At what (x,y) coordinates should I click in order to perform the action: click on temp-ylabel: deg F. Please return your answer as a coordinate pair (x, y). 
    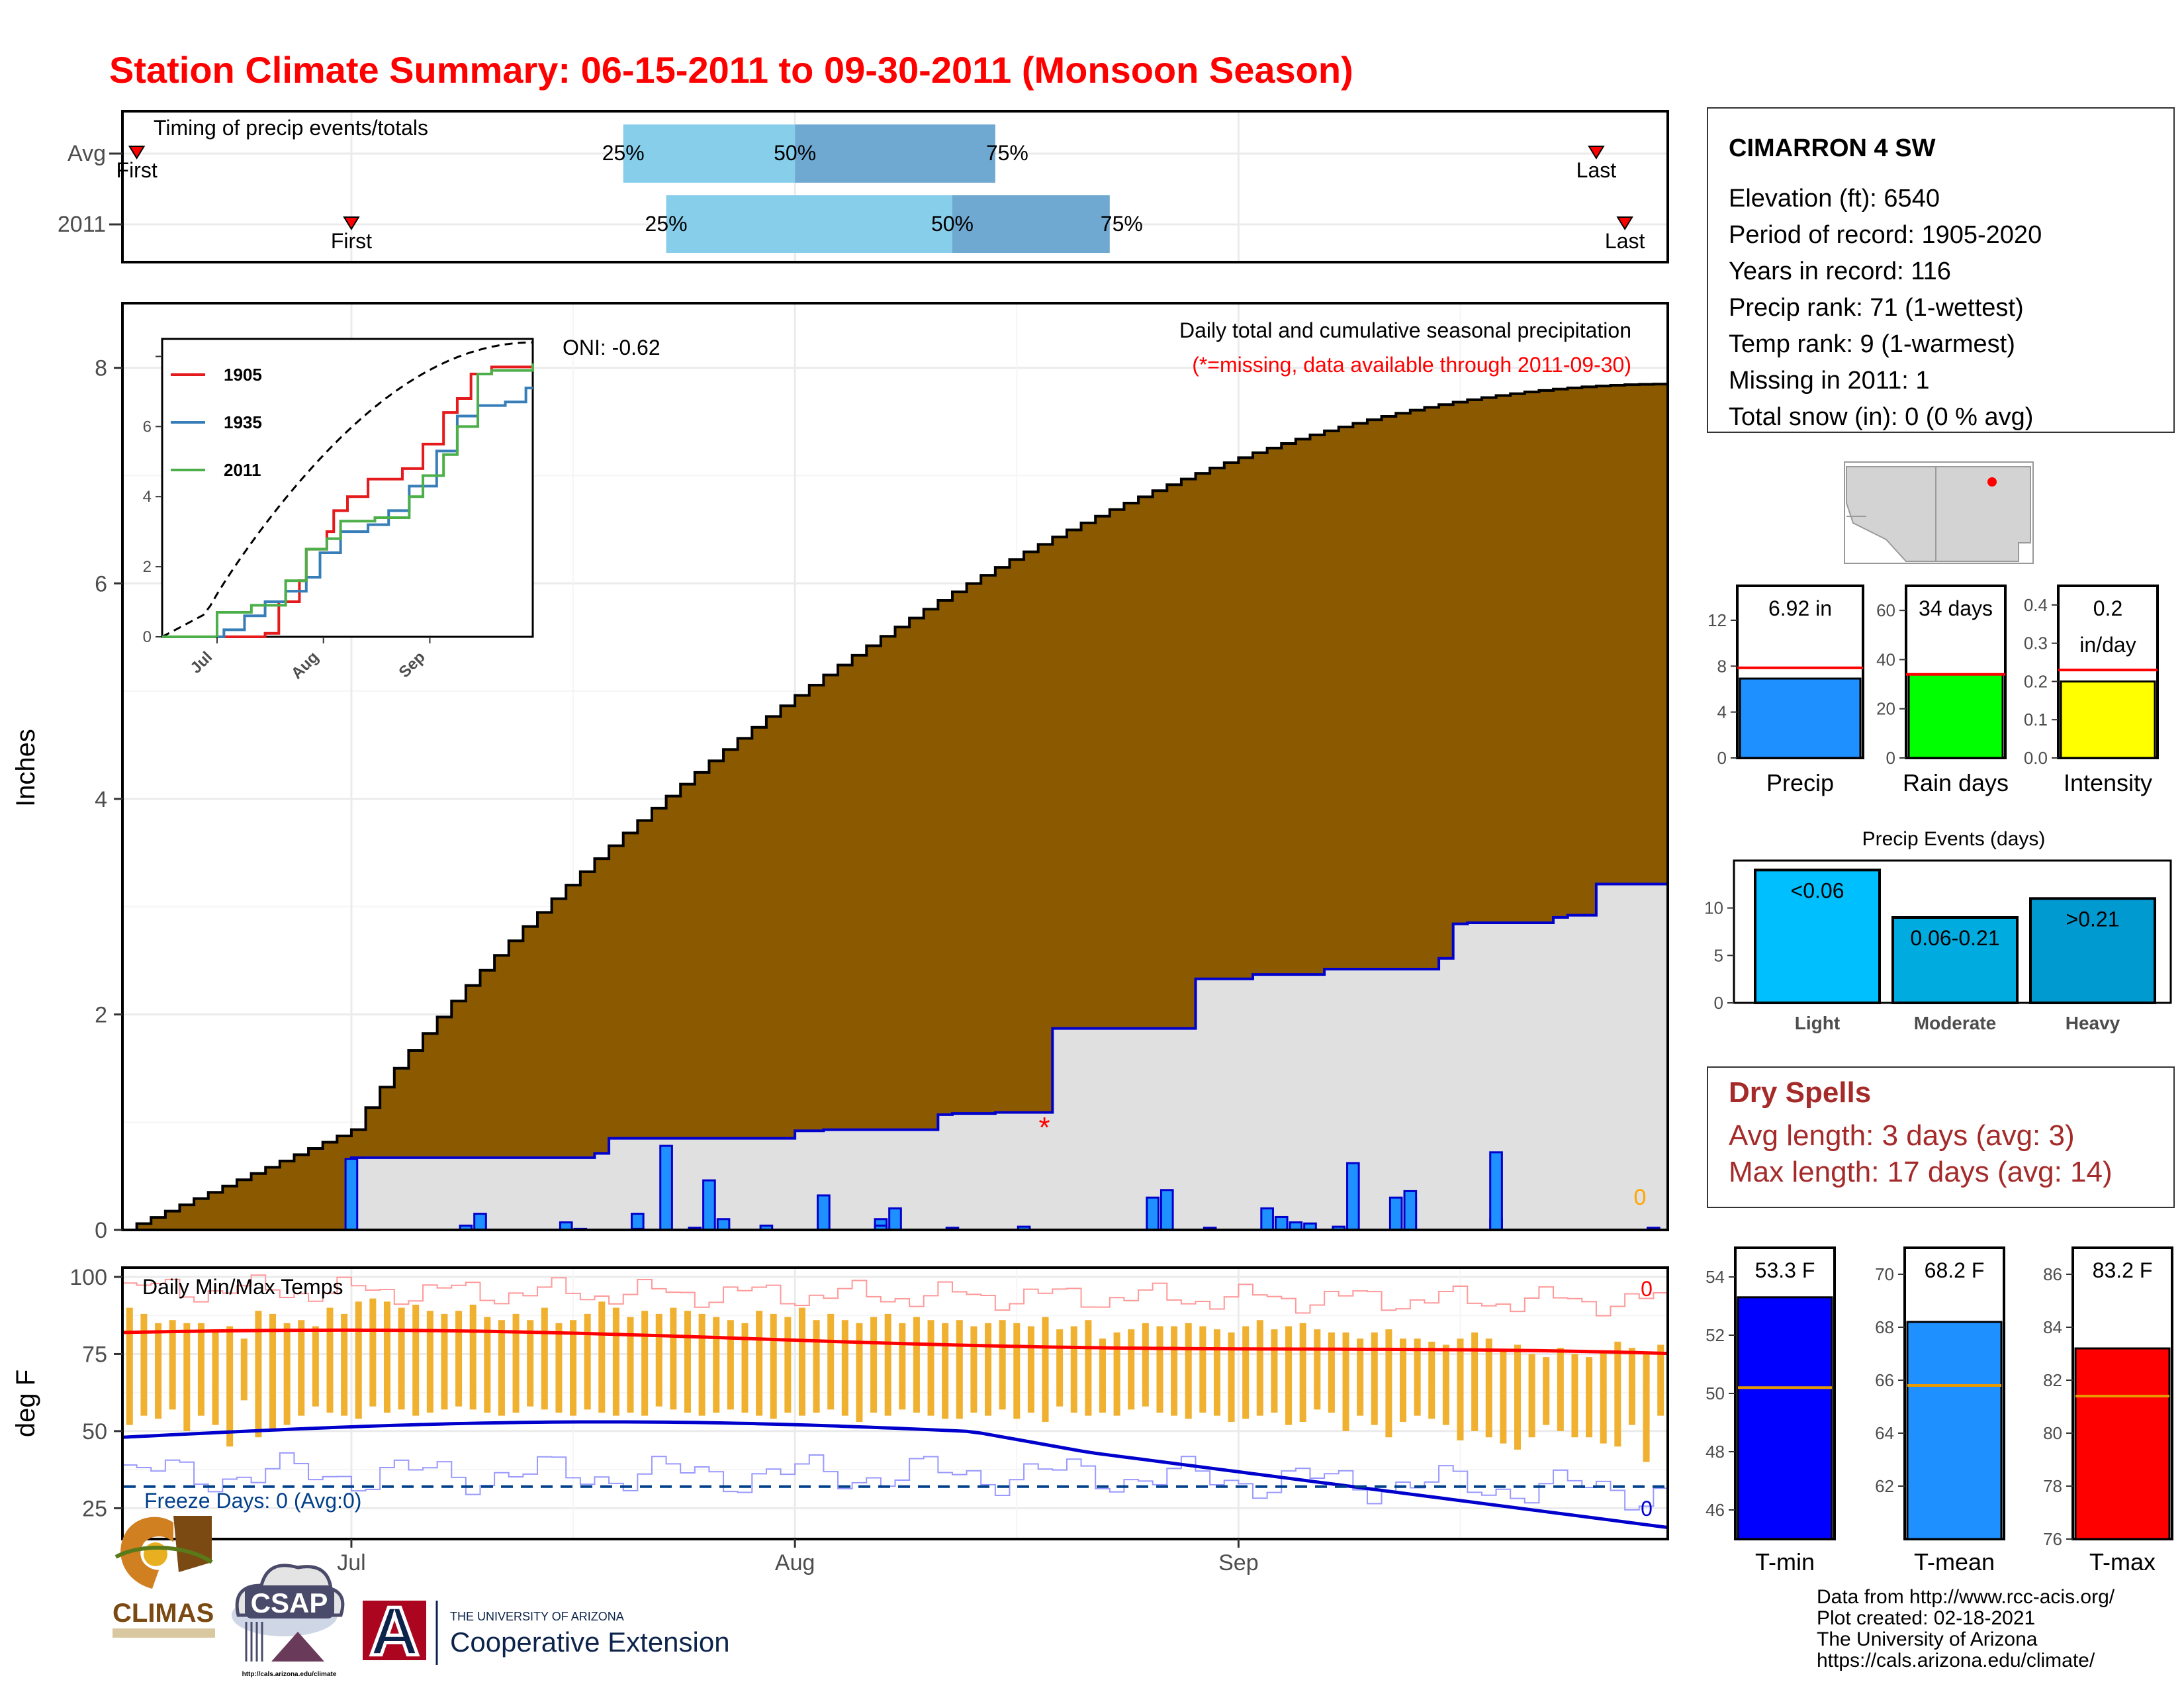
    Looking at the image, I should click on (26, 1403).